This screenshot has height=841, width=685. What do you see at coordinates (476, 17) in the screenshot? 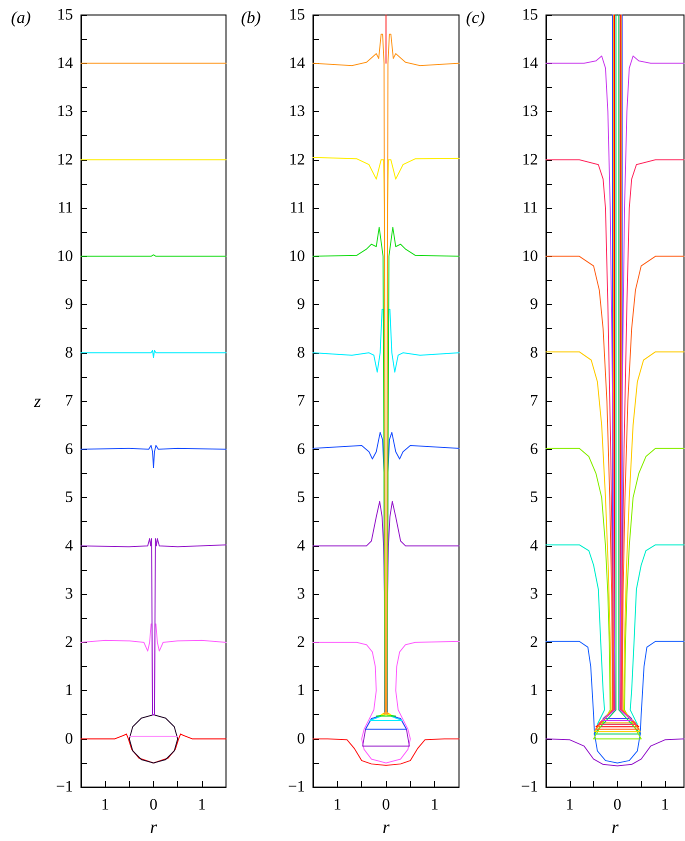
I see `chart-title: (c)` at bounding box center [476, 17].